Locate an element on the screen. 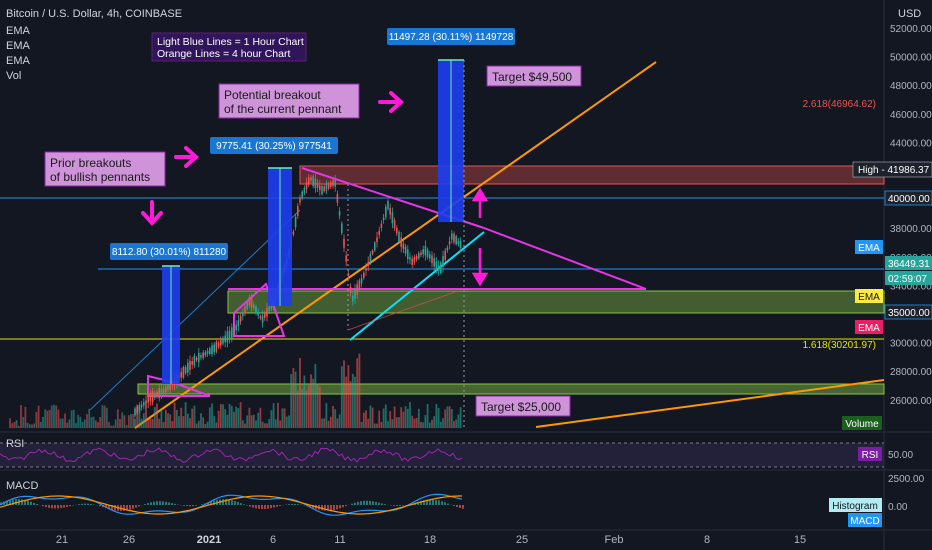  volume-badge is located at coordinates (862, 423).